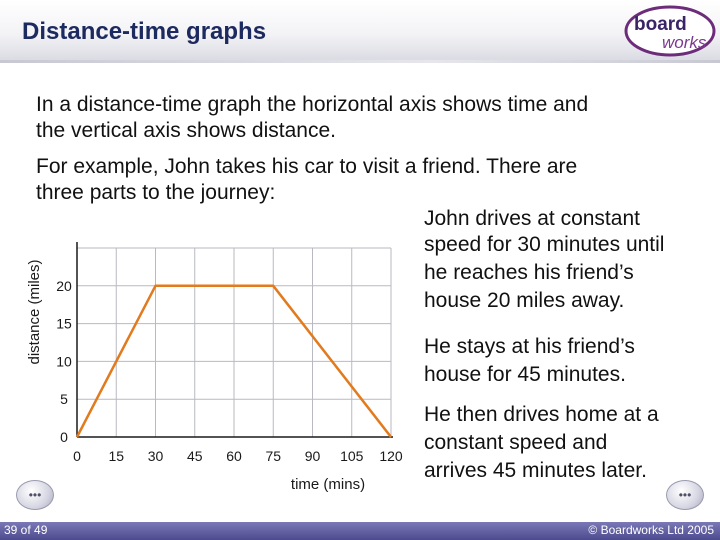  What do you see at coordinates (77, 456) in the screenshot?
I see `x-tick-label: 0` at bounding box center [77, 456].